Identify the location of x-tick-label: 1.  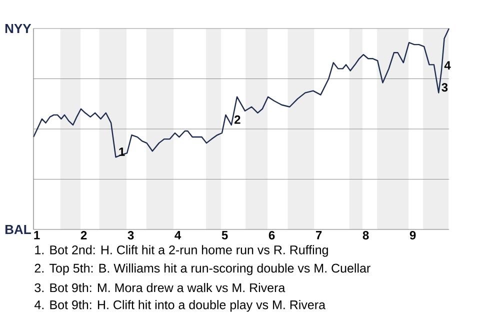
(37, 235).